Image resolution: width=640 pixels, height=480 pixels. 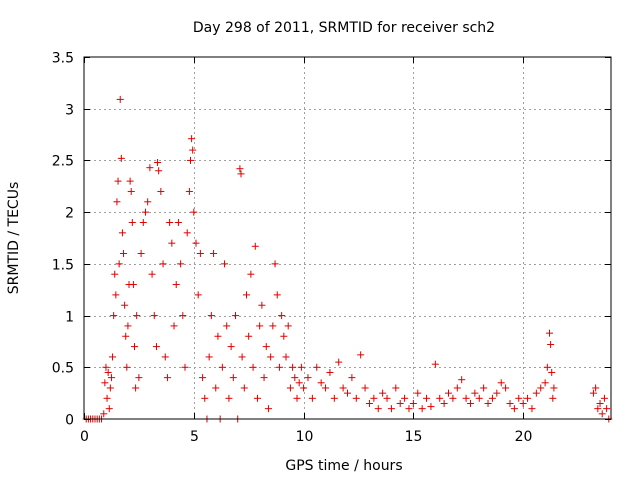 What do you see at coordinates (69, 111) in the screenshot?
I see `y-tick-label: 3` at bounding box center [69, 111].